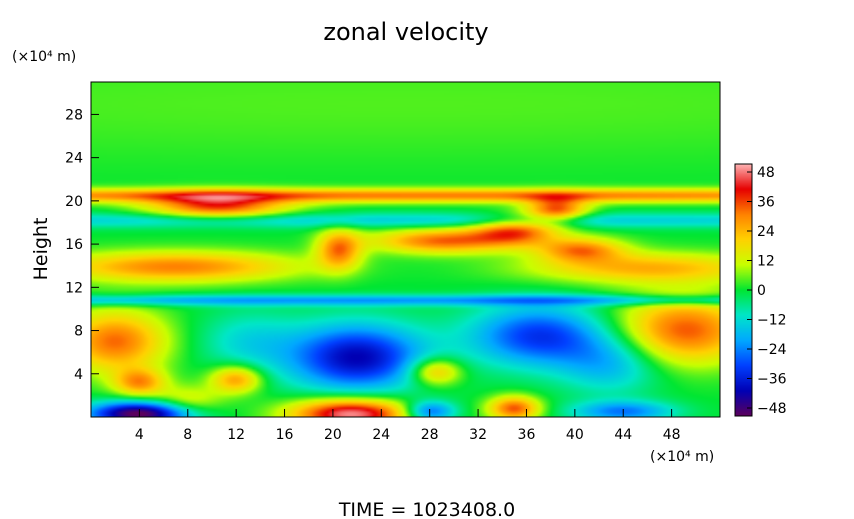 The width and height of the screenshot is (854, 519). I want to click on colorbar-tick-label: 24, so click(766, 232).